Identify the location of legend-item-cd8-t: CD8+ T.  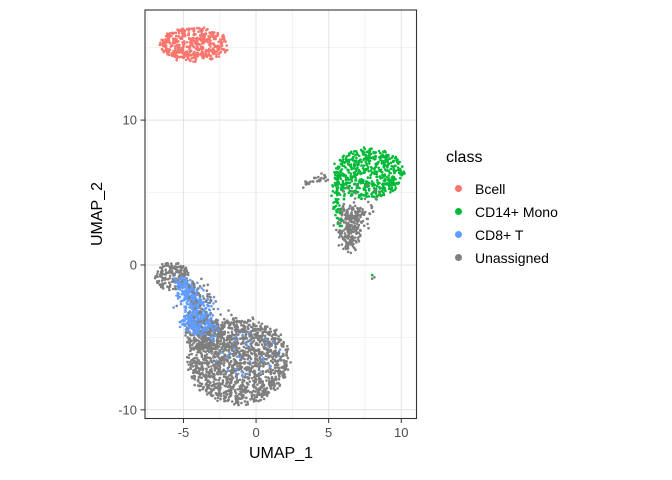
(502, 234).